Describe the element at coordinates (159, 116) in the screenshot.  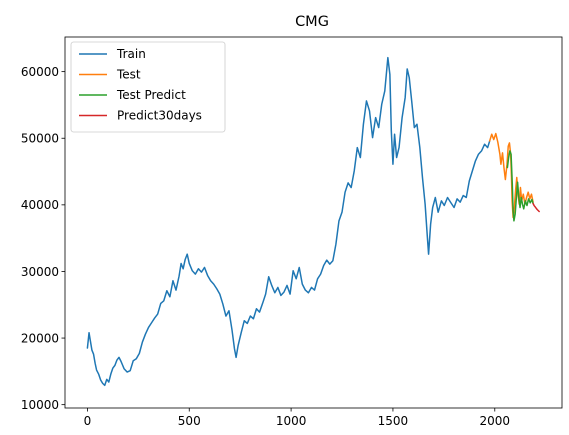
I see `legend-label: Predict30days` at that location.